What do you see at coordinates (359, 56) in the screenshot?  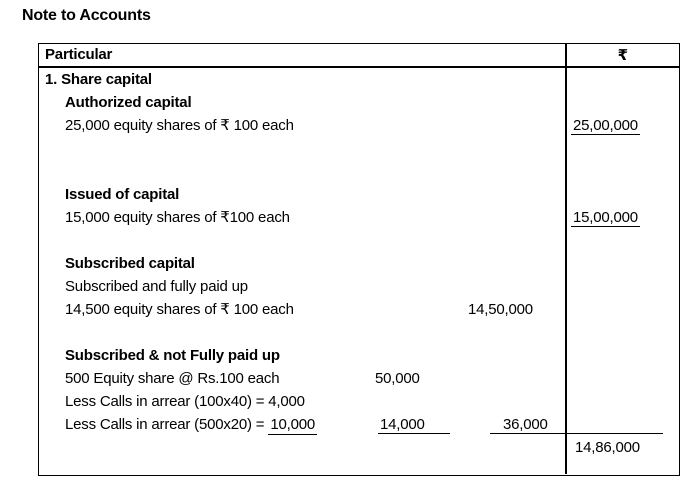 I see `table-header-row: Particular ₹` at bounding box center [359, 56].